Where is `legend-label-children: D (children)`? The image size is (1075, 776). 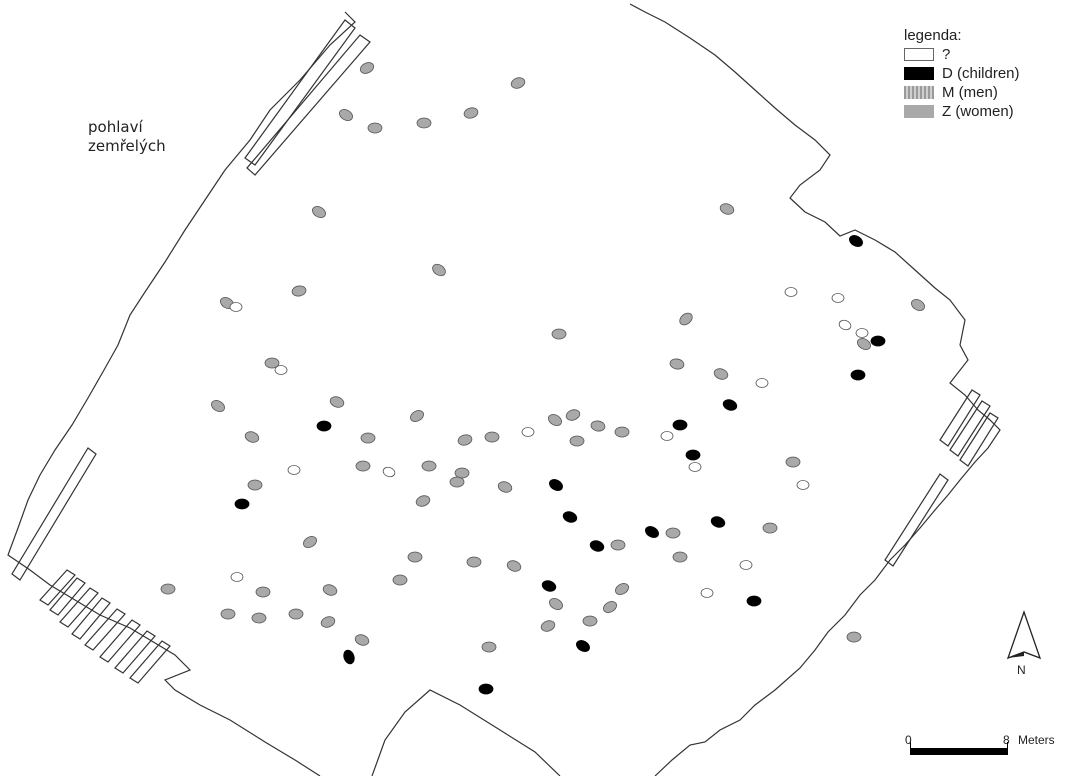 legend-label-children: D (children) is located at coordinates (981, 73).